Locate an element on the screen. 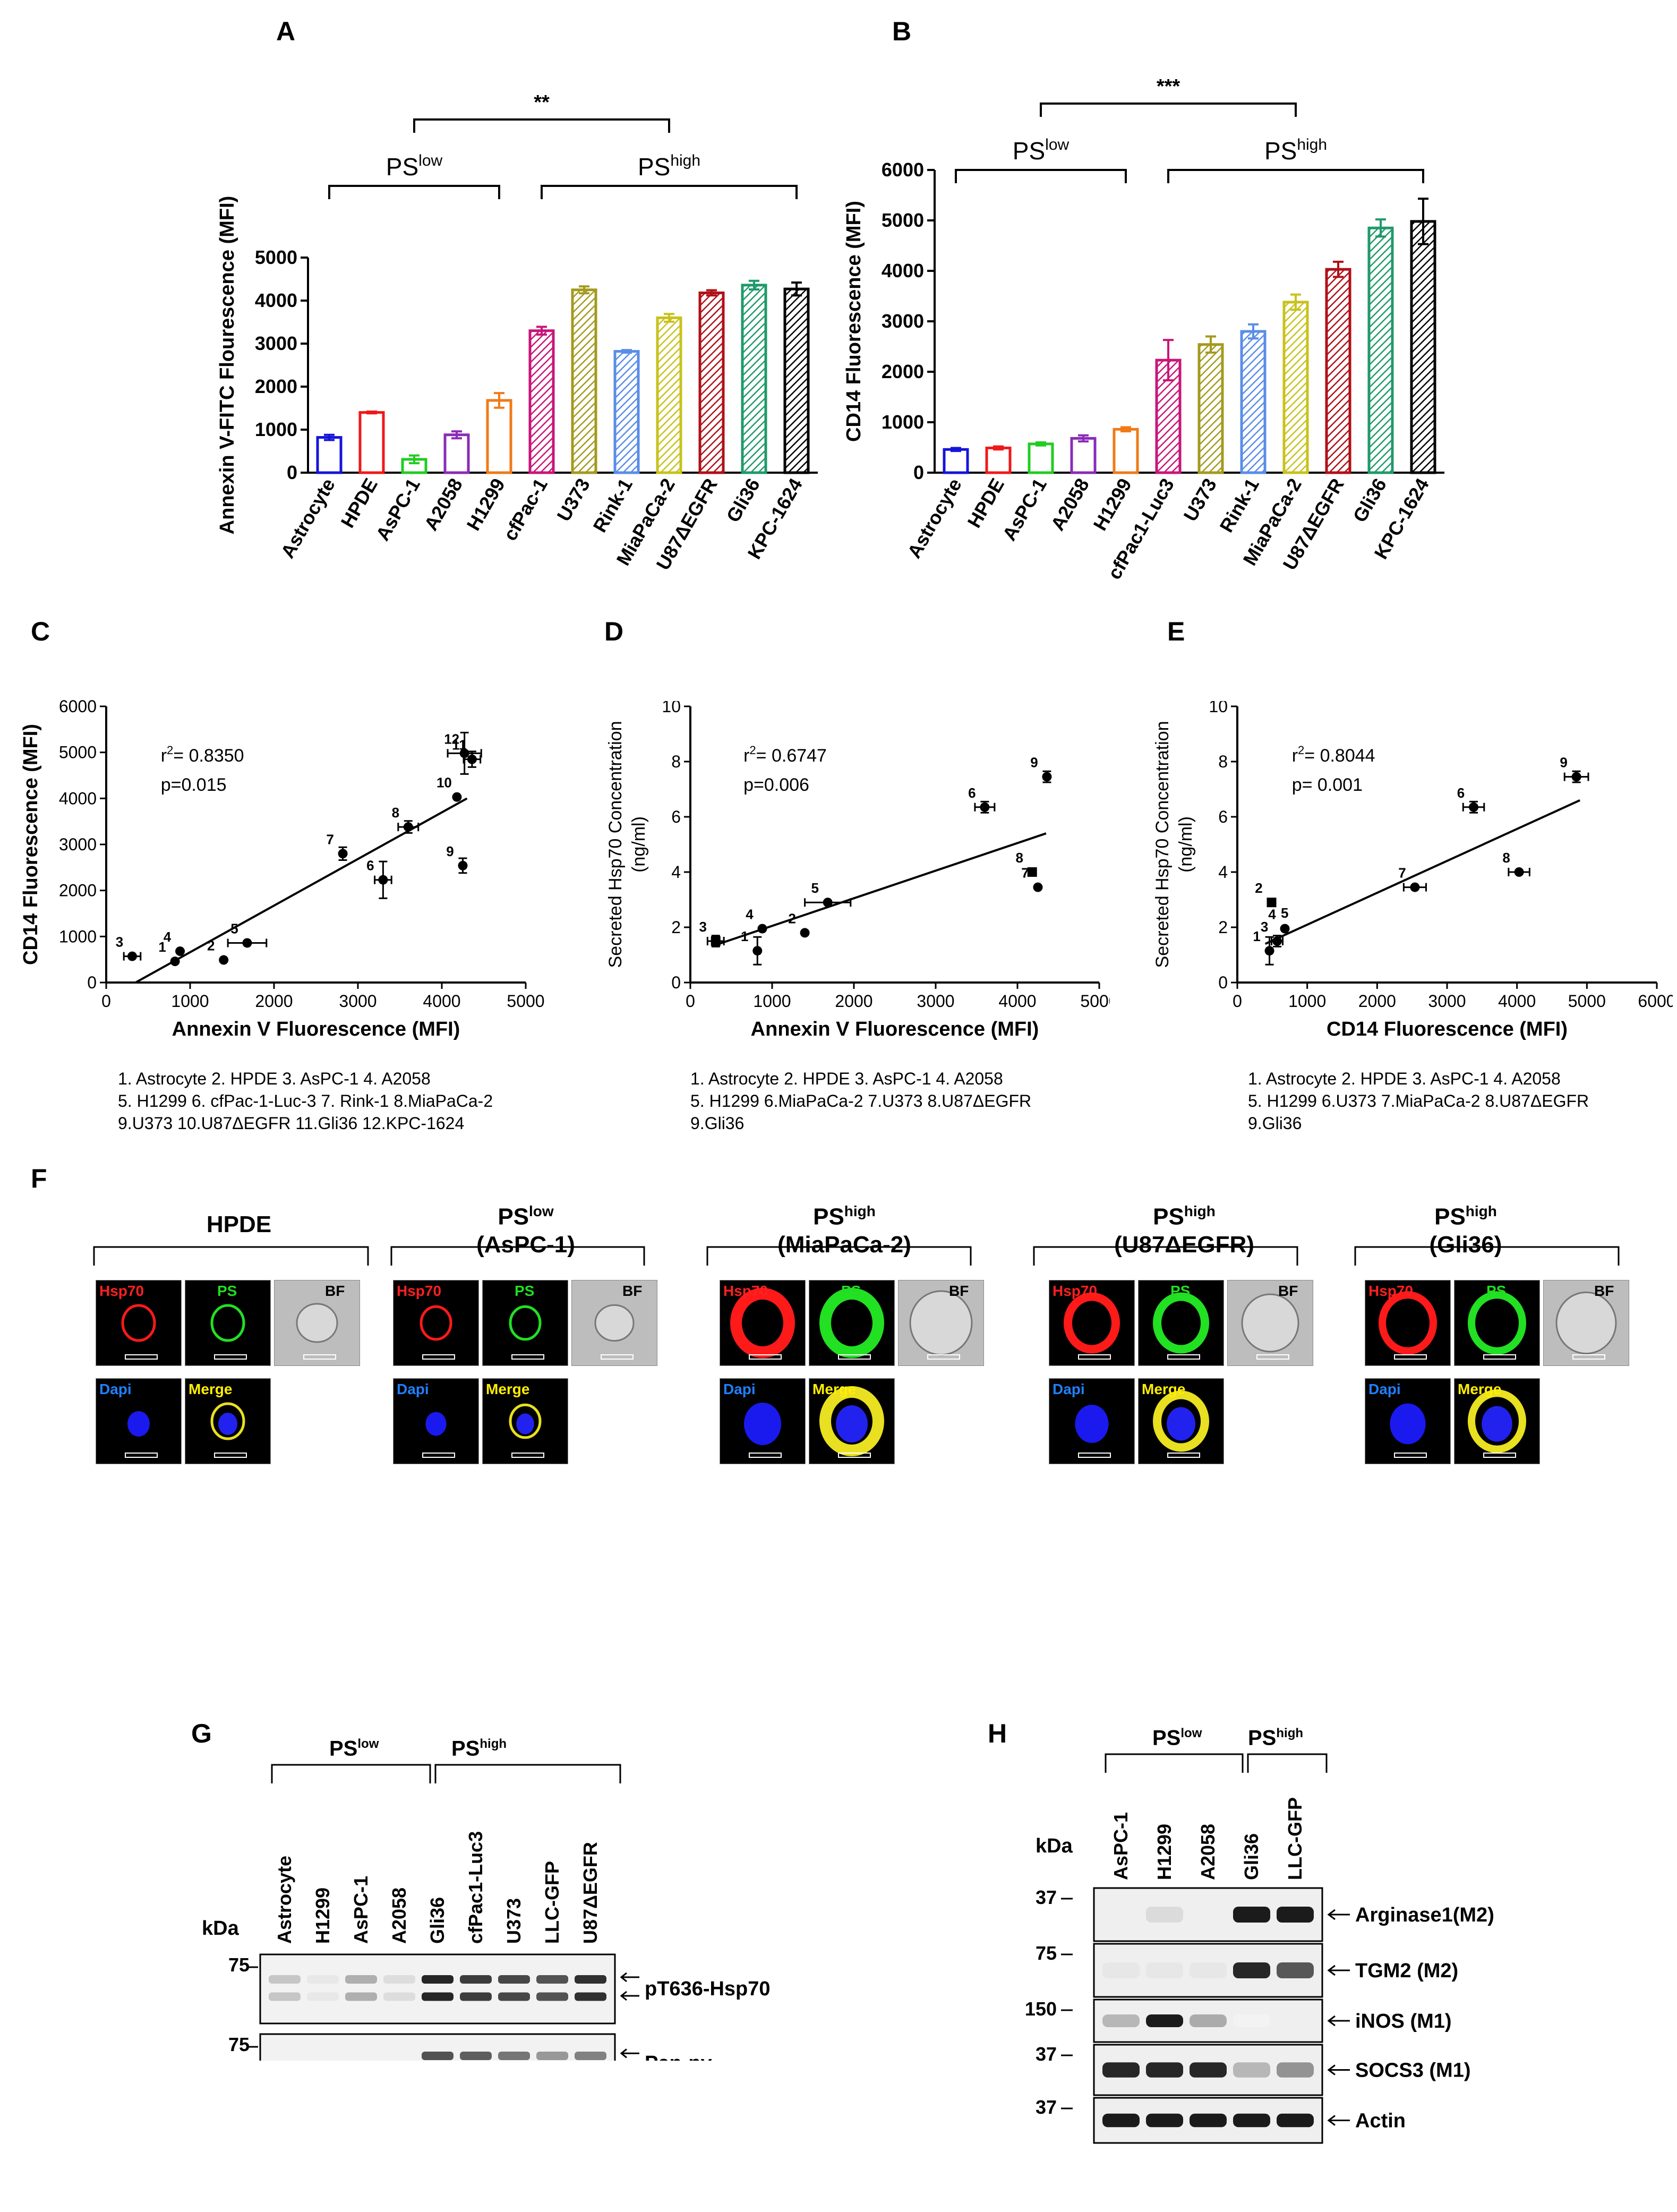 This screenshot has width=1677, height=2212. x-tick-label: H1299 is located at coordinates (1112, 504).